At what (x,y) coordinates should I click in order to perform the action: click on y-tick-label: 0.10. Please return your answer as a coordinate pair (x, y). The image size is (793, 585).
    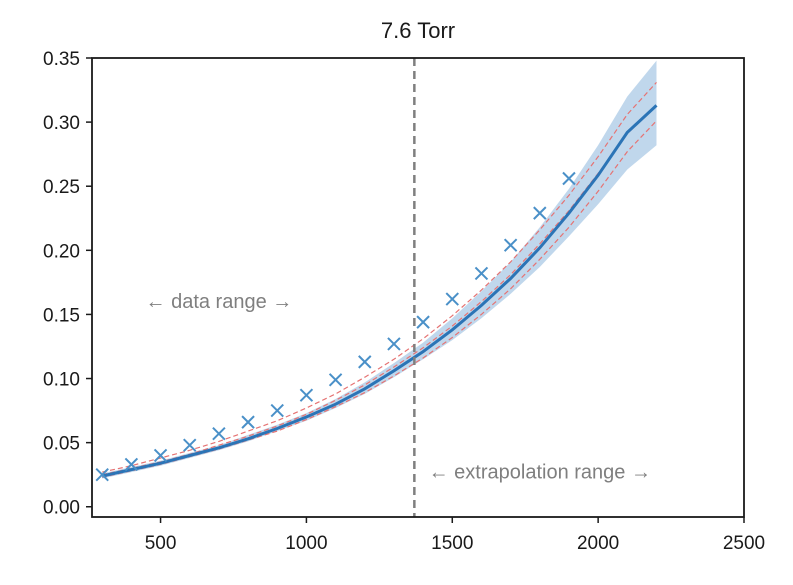
    Looking at the image, I should click on (61, 380).